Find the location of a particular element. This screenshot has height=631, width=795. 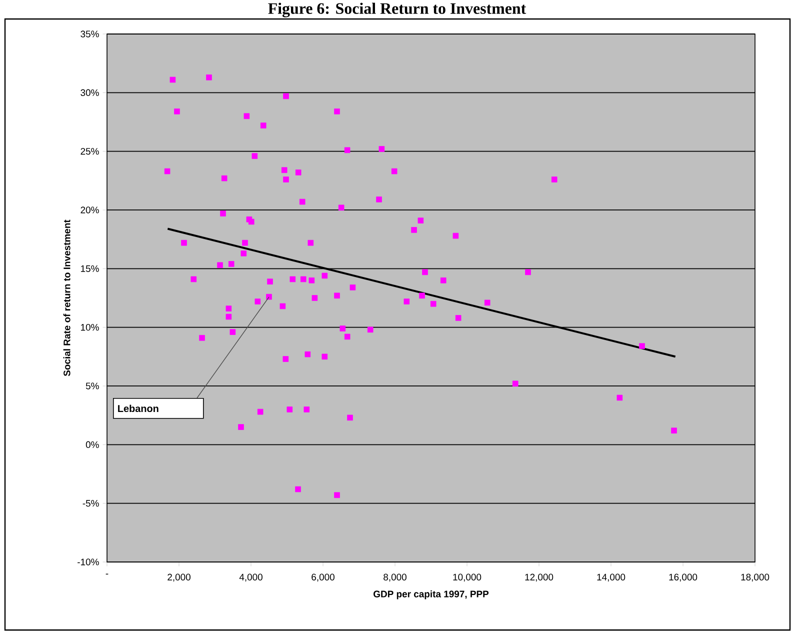

chart-title: Figure 6: Social Return to Investment is located at coordinates (397, 10).